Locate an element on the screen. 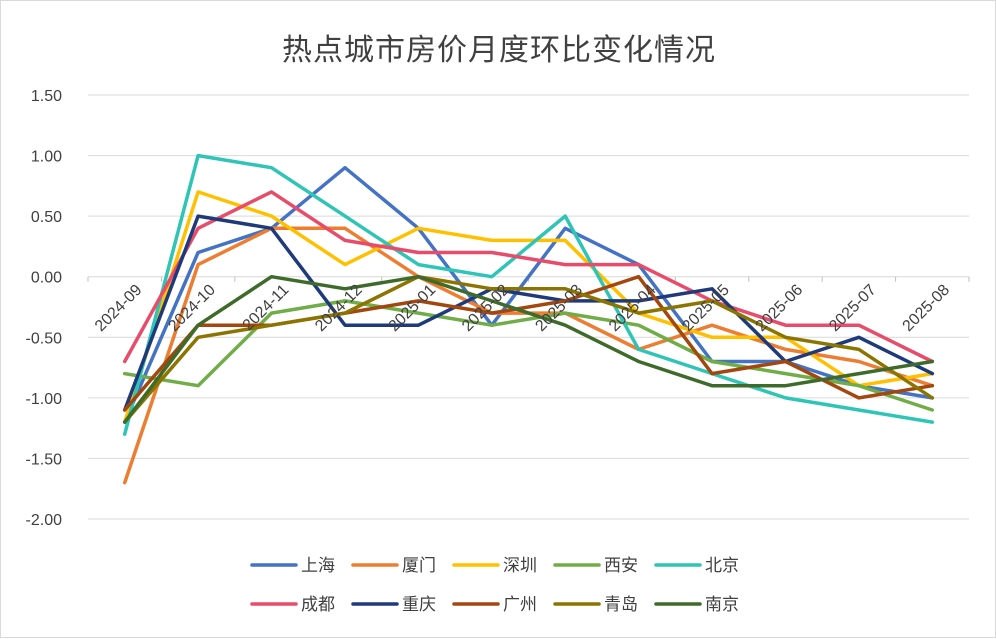 Image resolution: width=996 pixels, height=639 pixels. legend-label-上海: 上海 is located at coordinates (318, 566).